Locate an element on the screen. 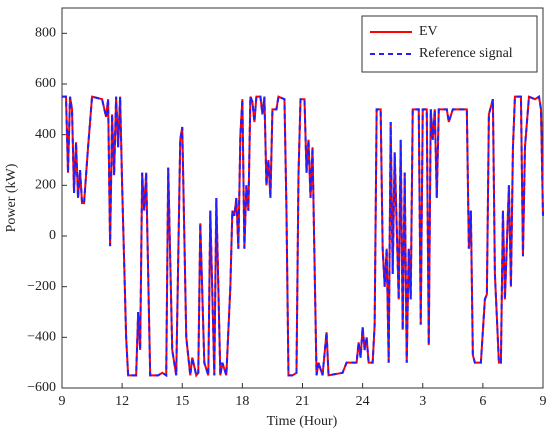  y-tick-label: 0 is located at coordinates (52, 235).